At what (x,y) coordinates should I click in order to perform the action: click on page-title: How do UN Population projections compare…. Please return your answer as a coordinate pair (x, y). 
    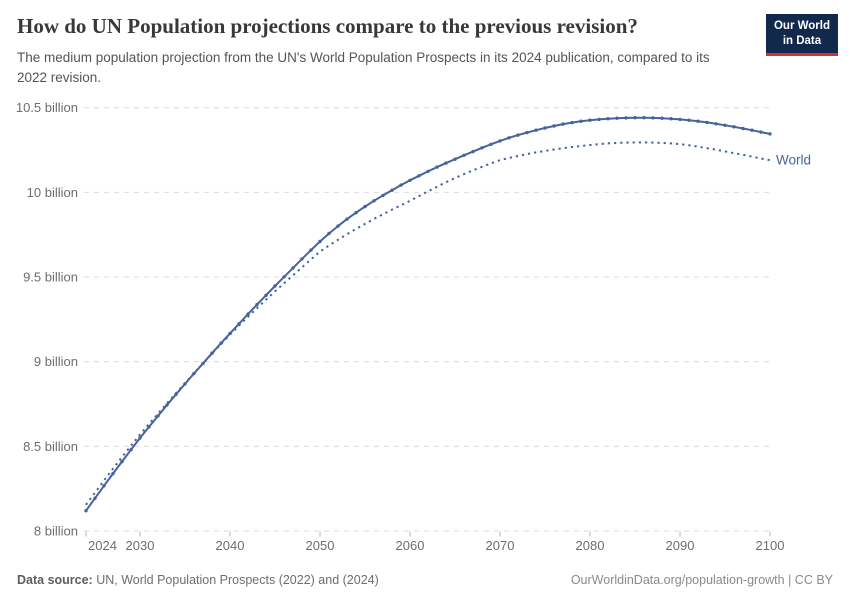
    Looking at the image, I should click on (327, 26).